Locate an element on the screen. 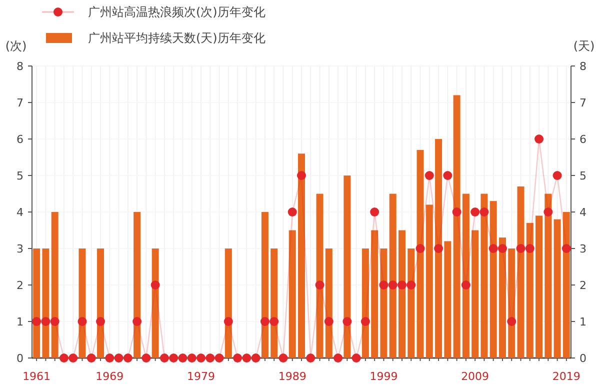  y2-tick-label: 4 is located at coordinates (583, 212).